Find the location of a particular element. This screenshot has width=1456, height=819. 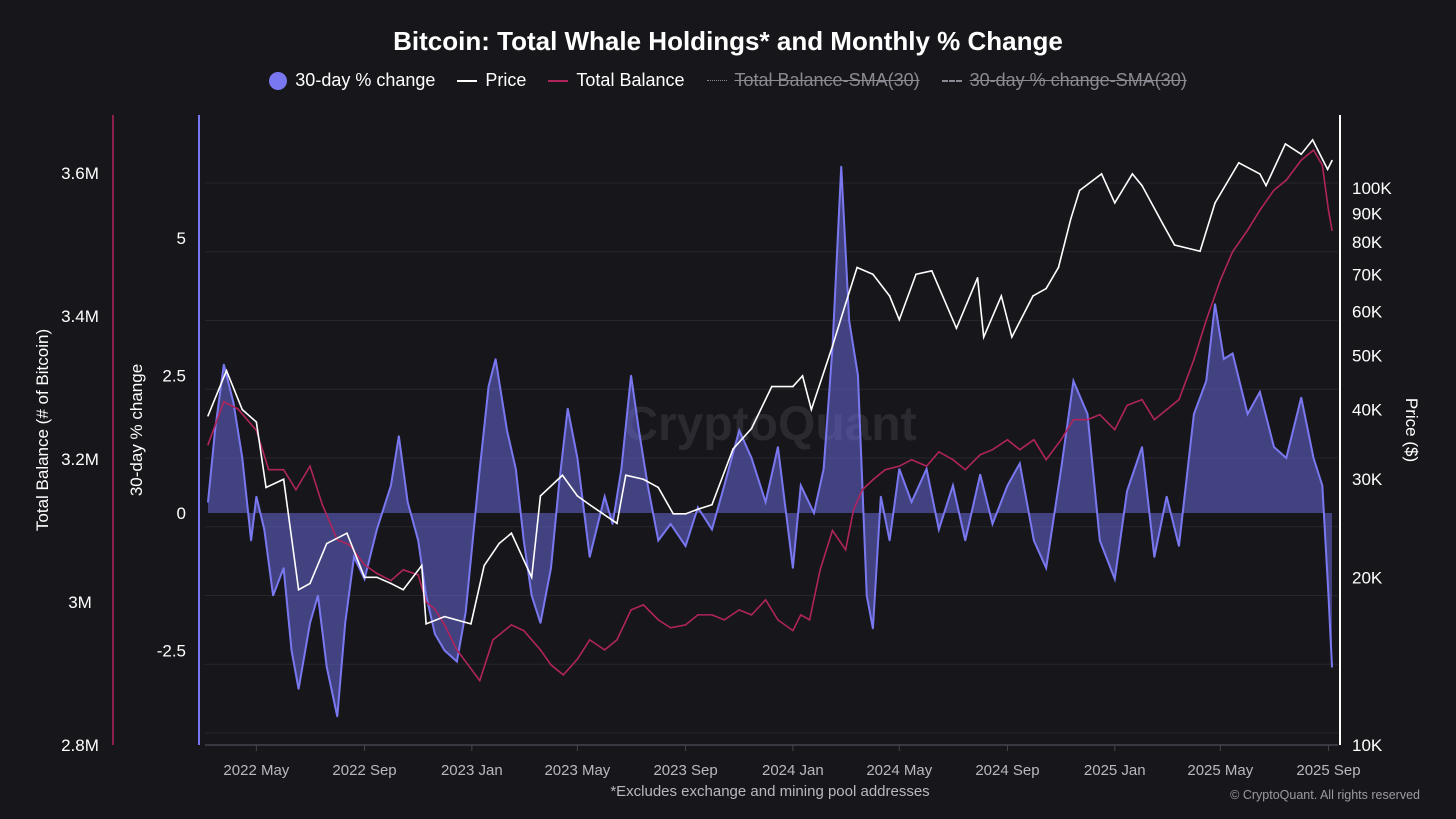

legend-item-pct-sma: 30-day % change-SMA(30) is located at coordinates (1064, 80).